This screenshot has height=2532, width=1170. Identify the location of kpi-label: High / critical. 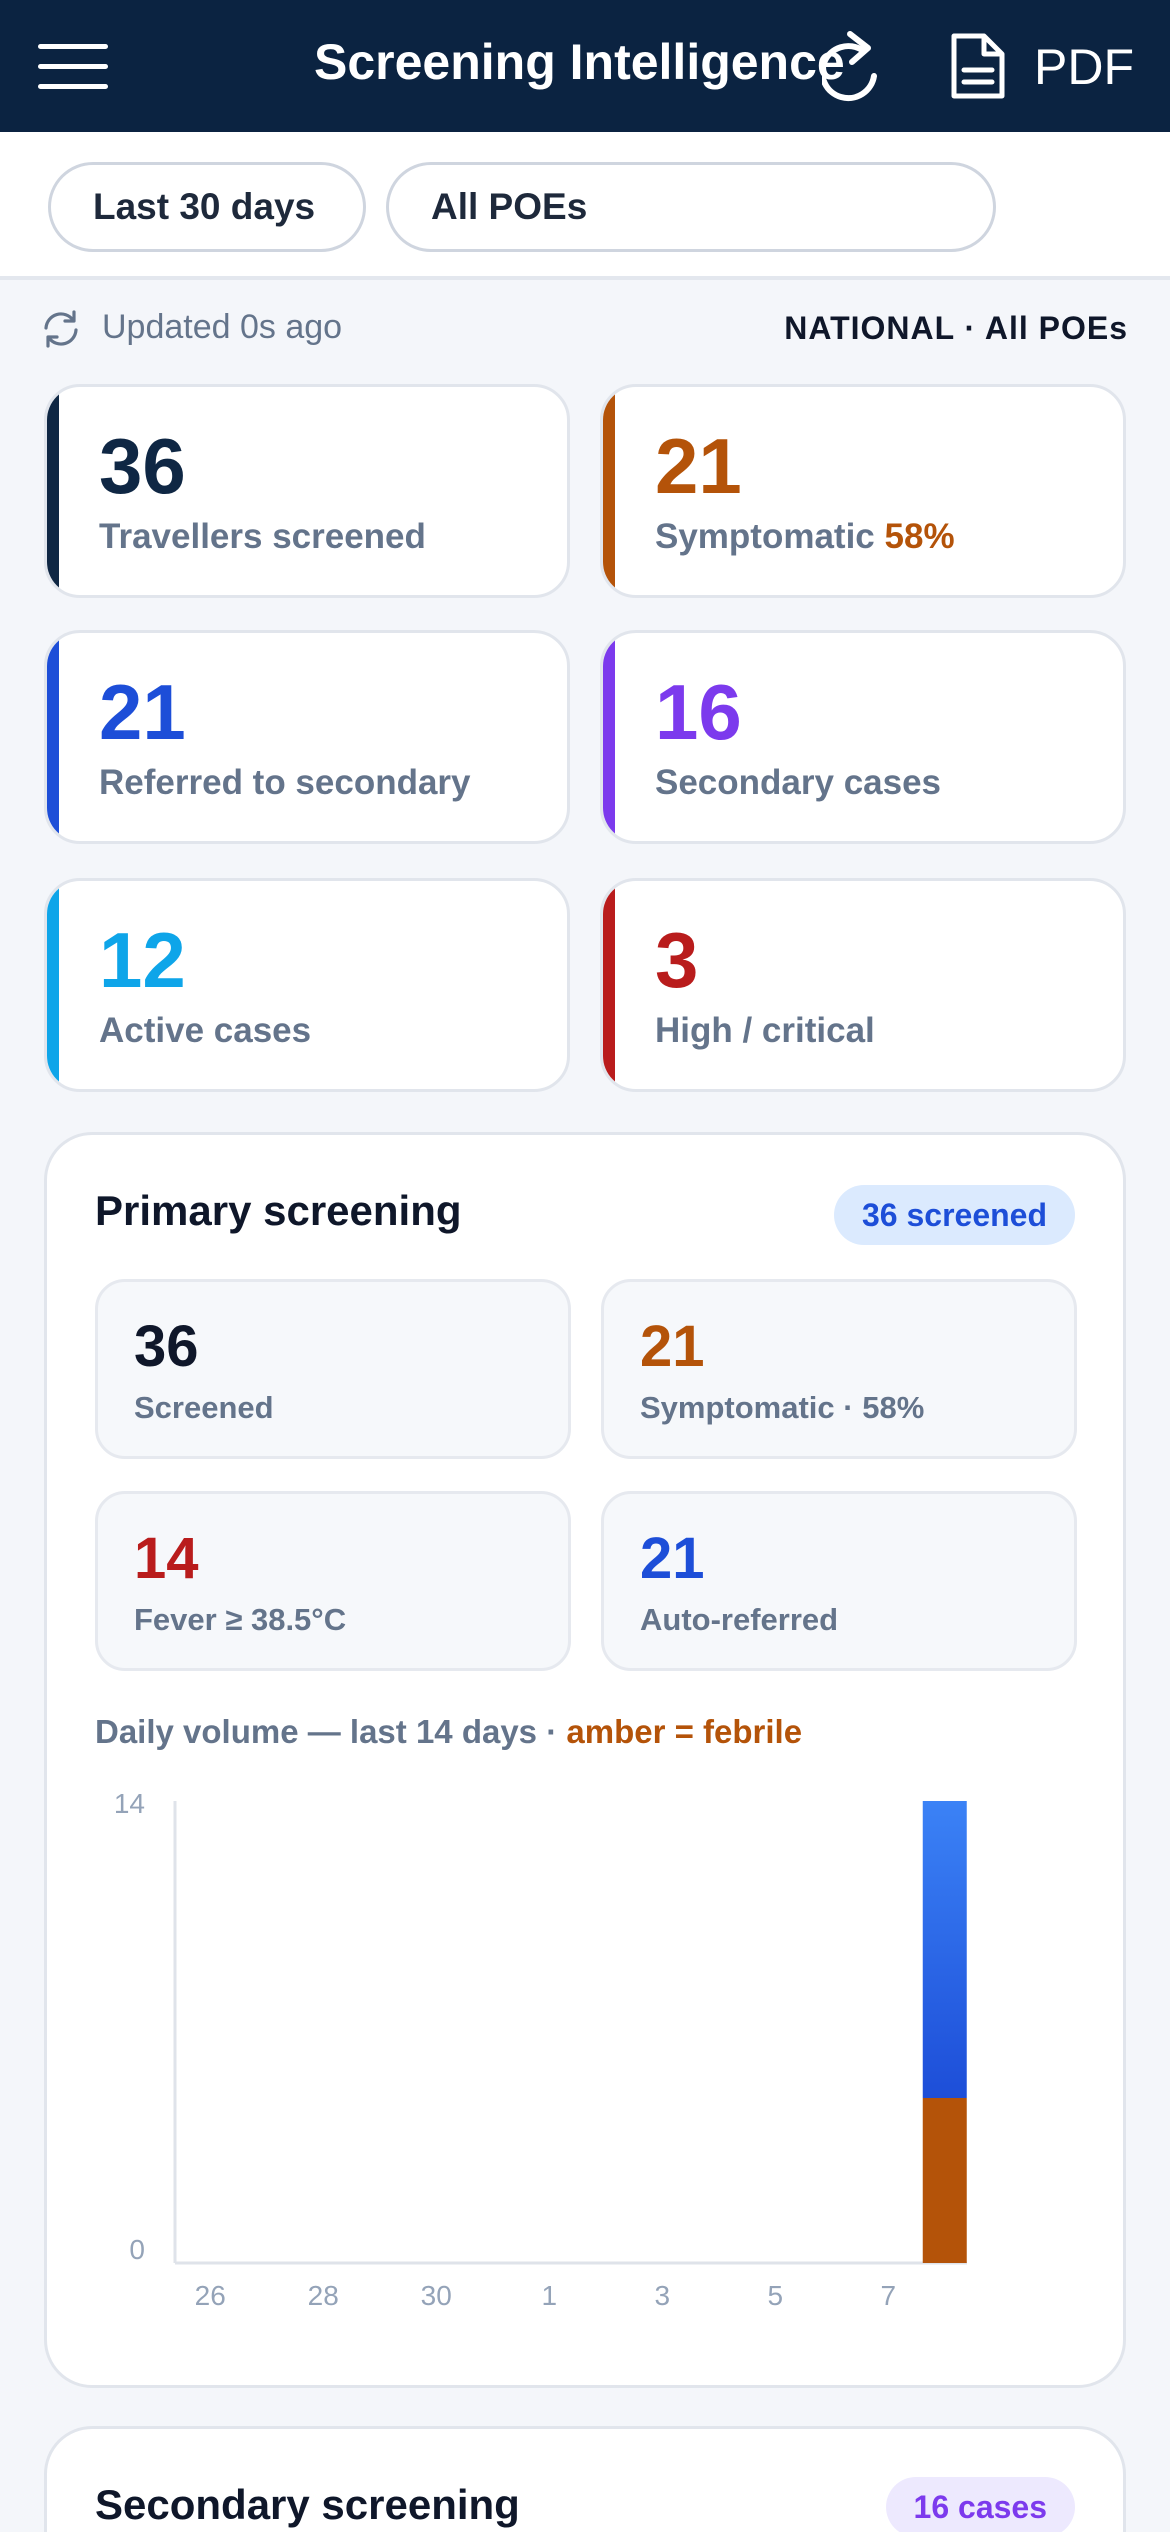
(765, 1030).